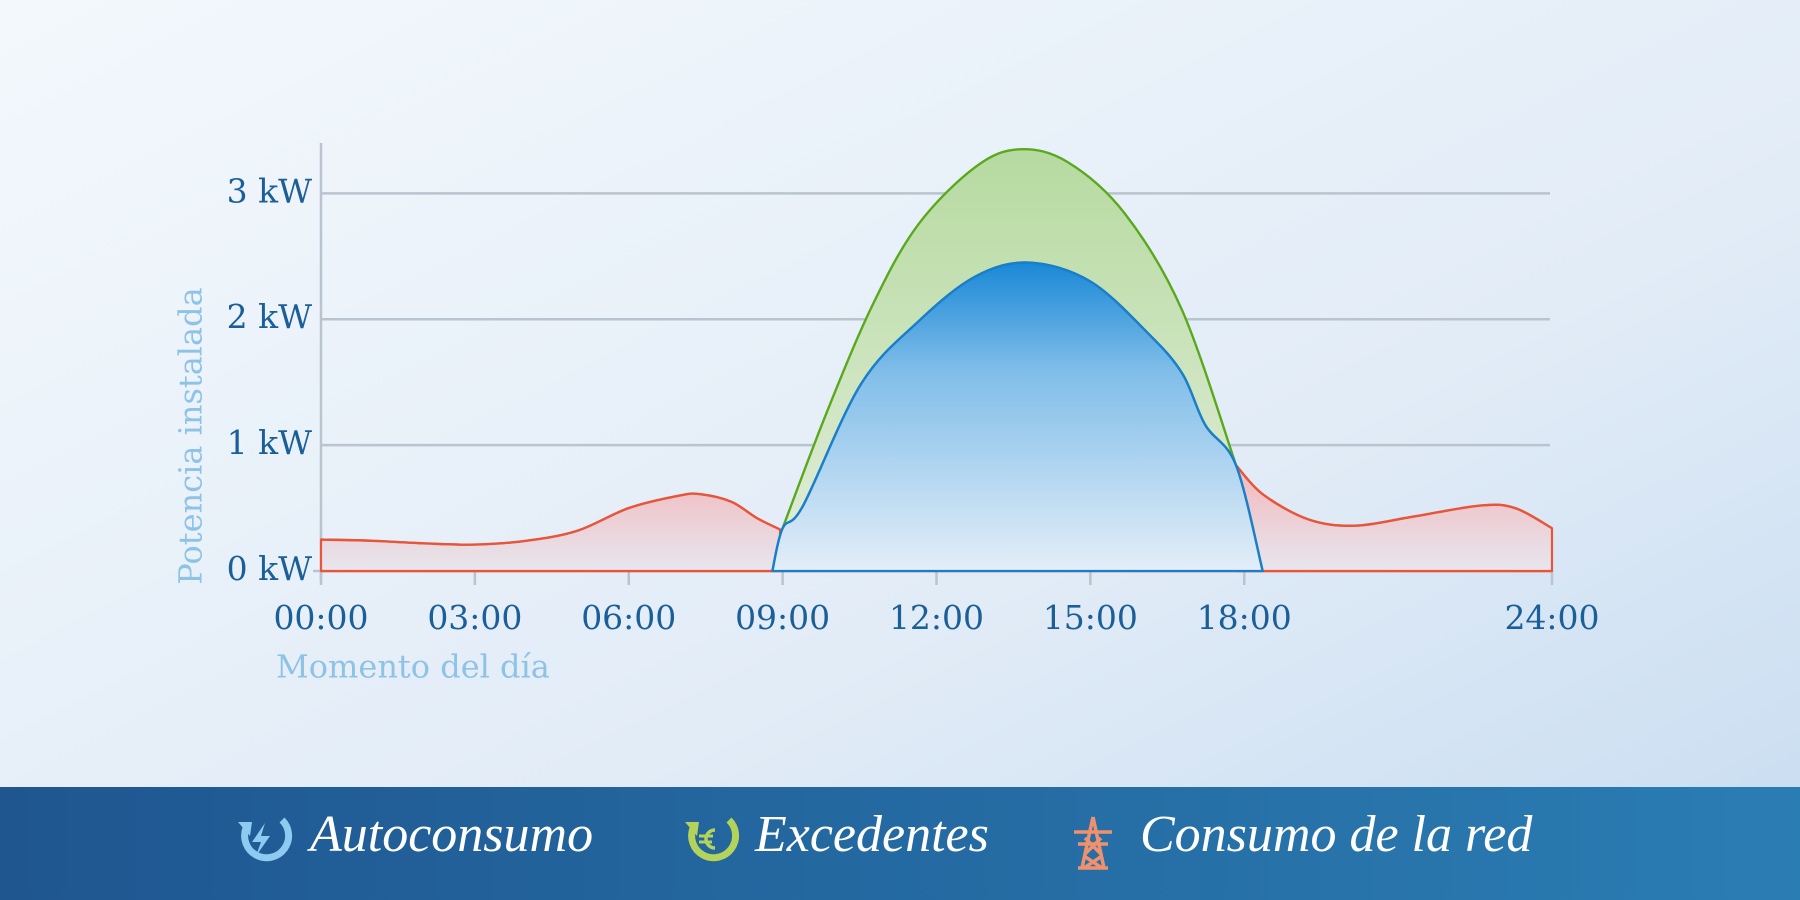  What do you see at coordinates (265, 839) in the screenshot?
I see `icon-autoconsumo` at bounding box center [265, 839].